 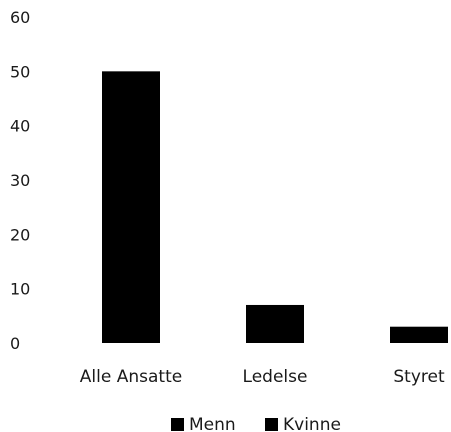 I want to click on legend-label: Menn, so click(x=212, y=423).